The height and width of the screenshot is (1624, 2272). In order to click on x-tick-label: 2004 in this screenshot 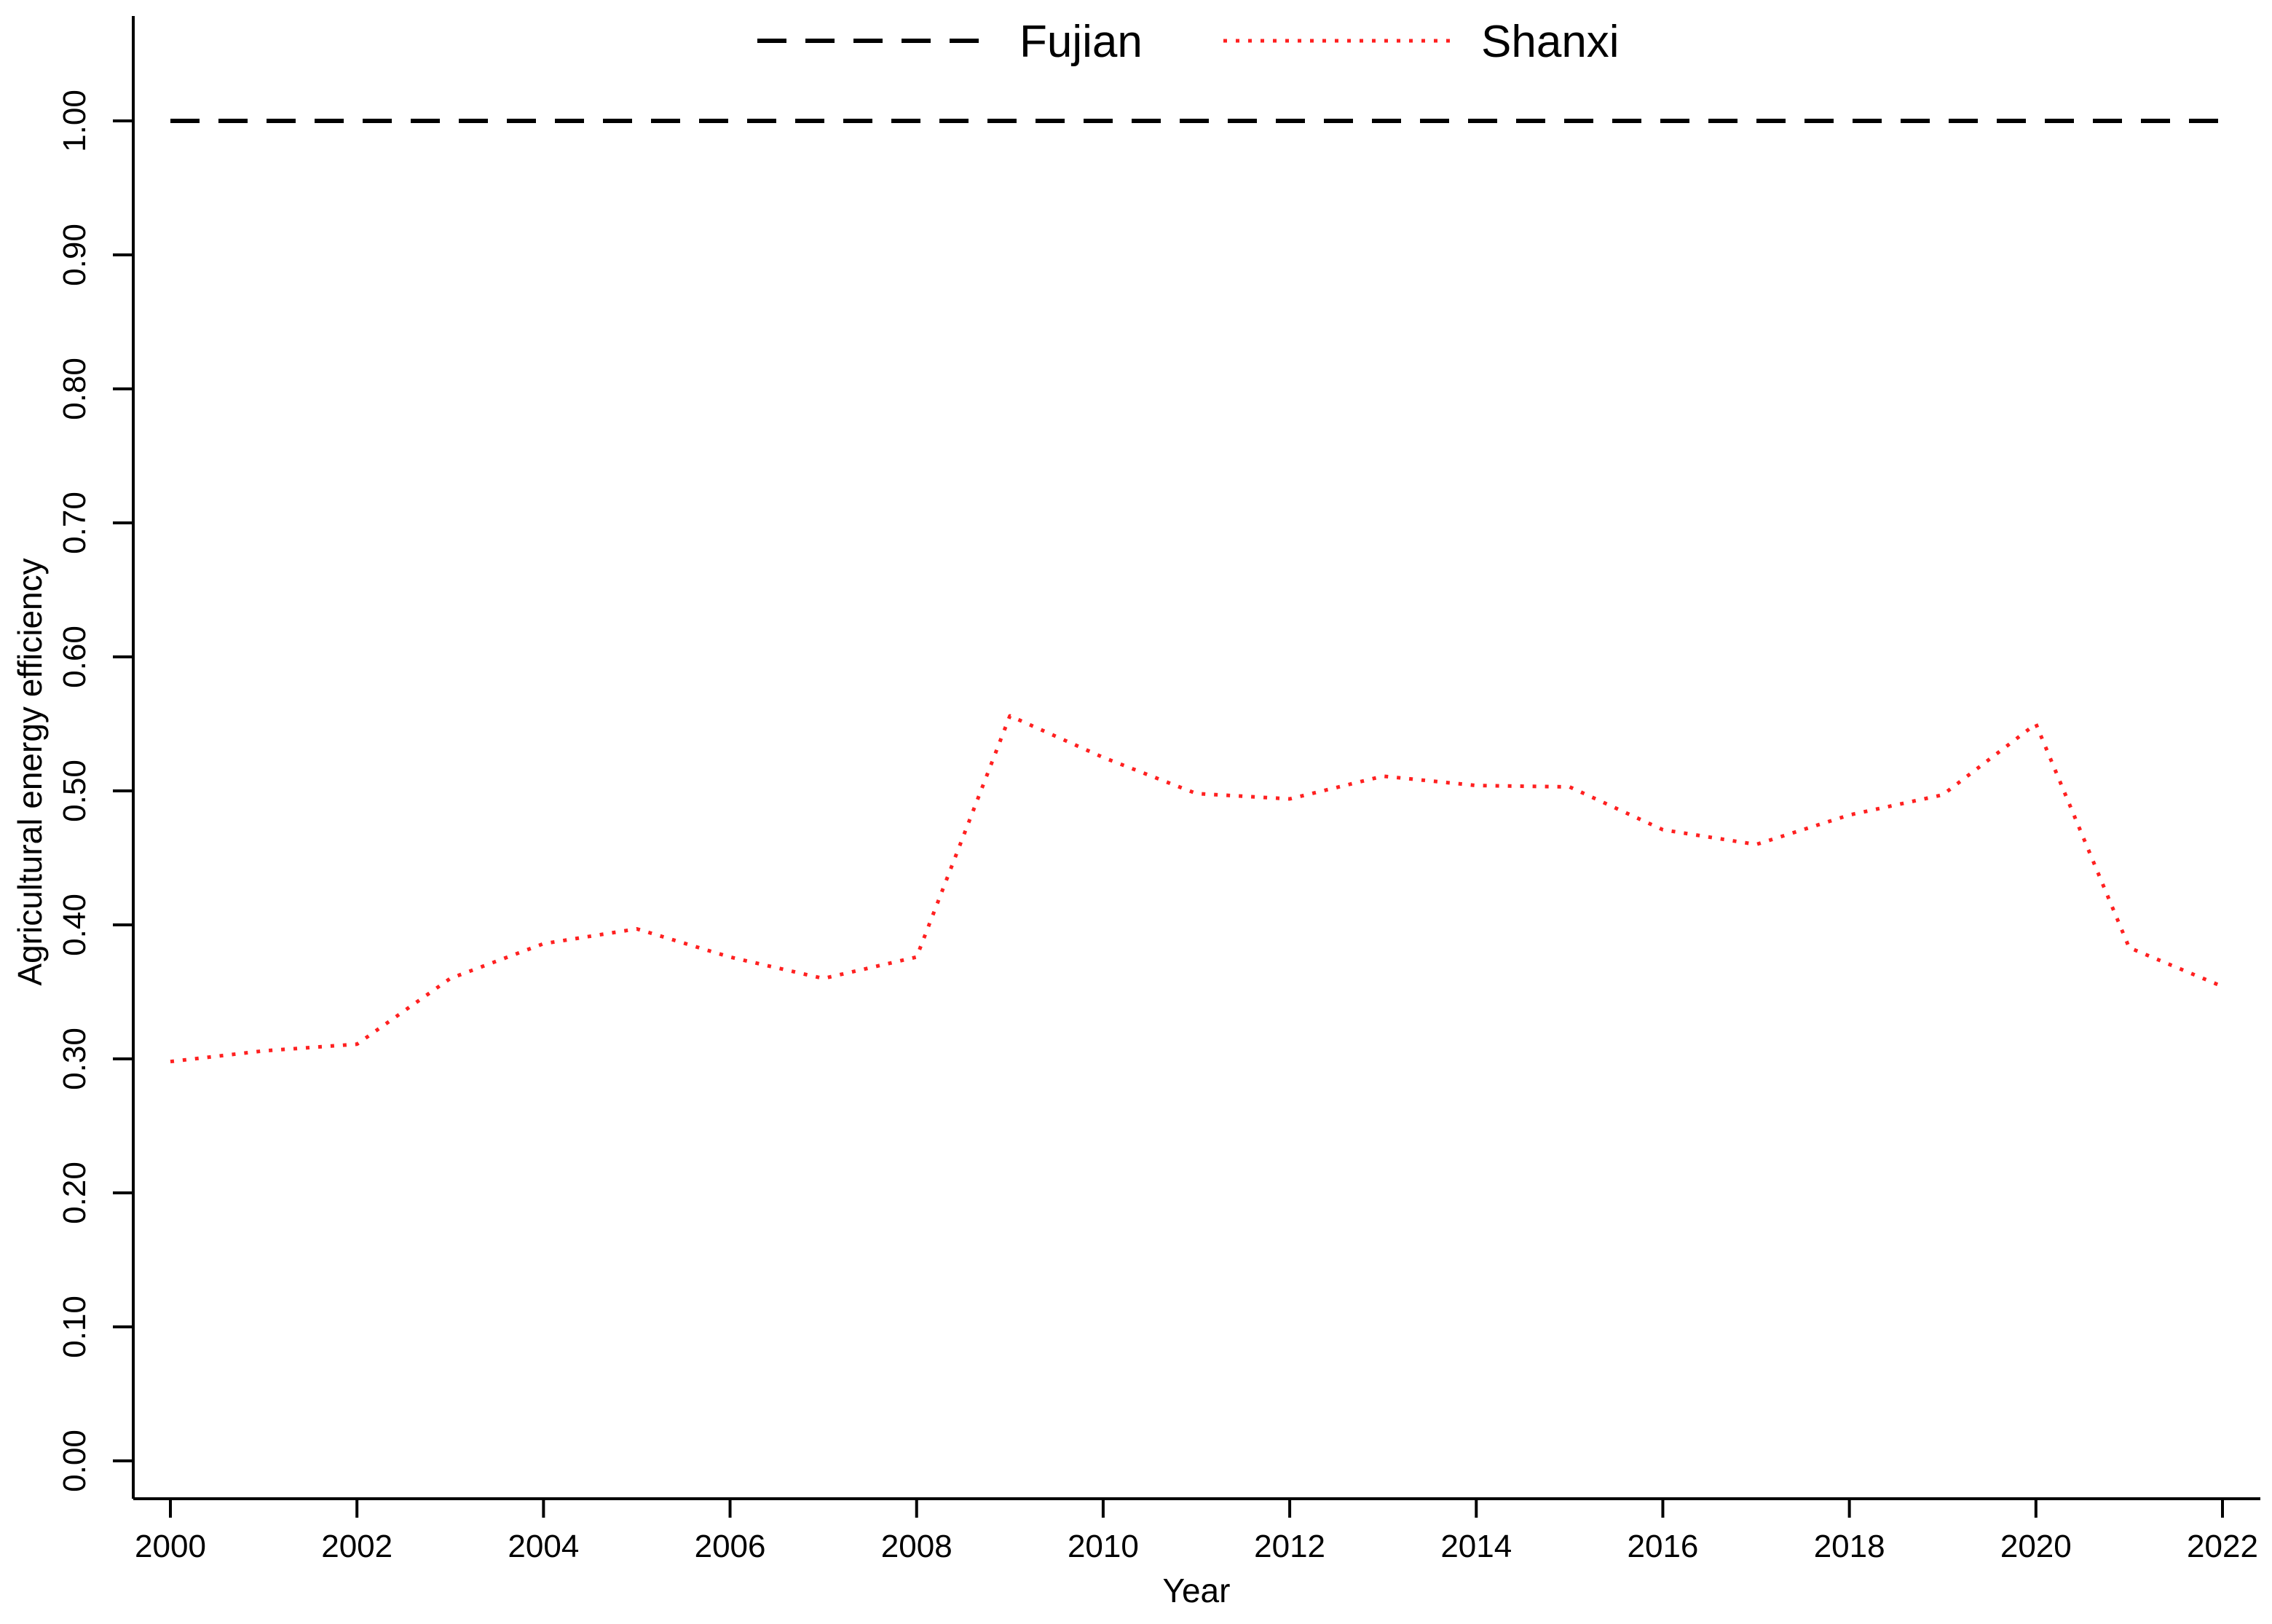, I will do `click(543, 1546)`.